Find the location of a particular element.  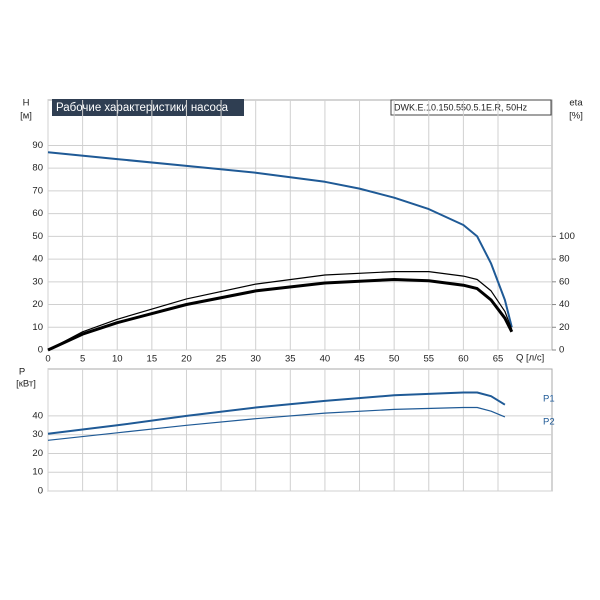

y-tick-label: 90 is located at coordinates (37, 145).